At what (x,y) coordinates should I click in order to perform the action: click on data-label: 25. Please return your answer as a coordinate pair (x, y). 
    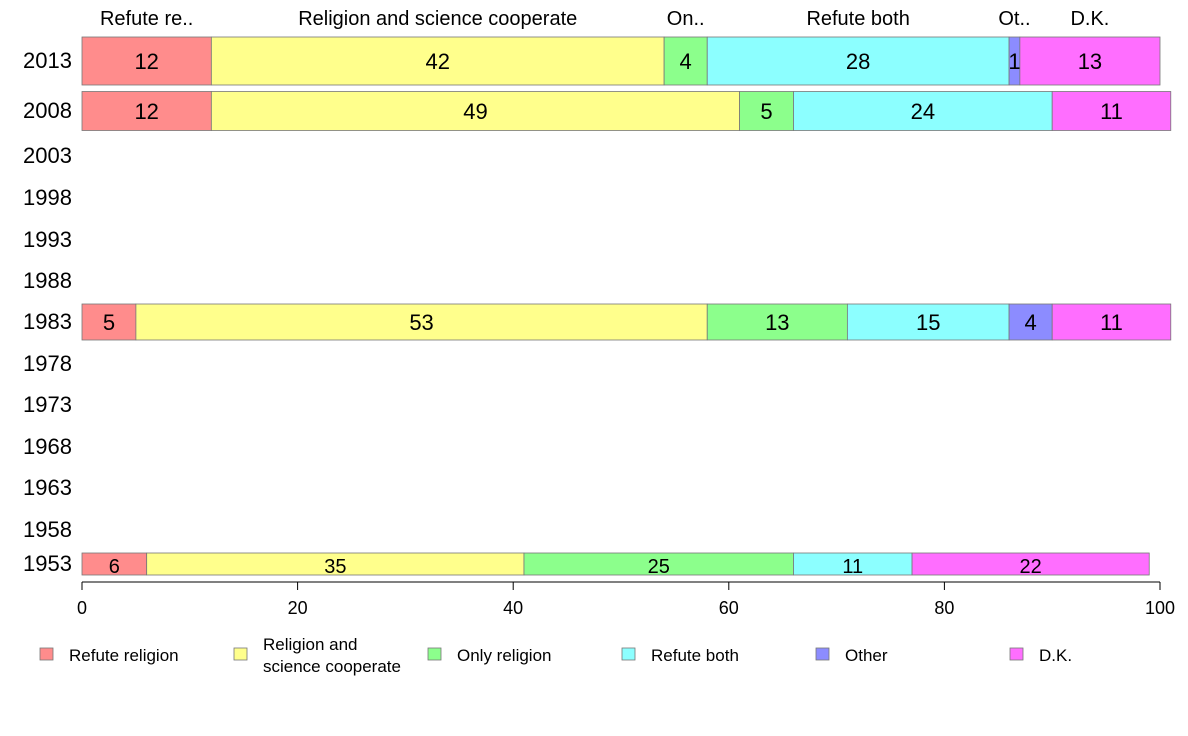
    Looking at the image, I should click on (659, 567).